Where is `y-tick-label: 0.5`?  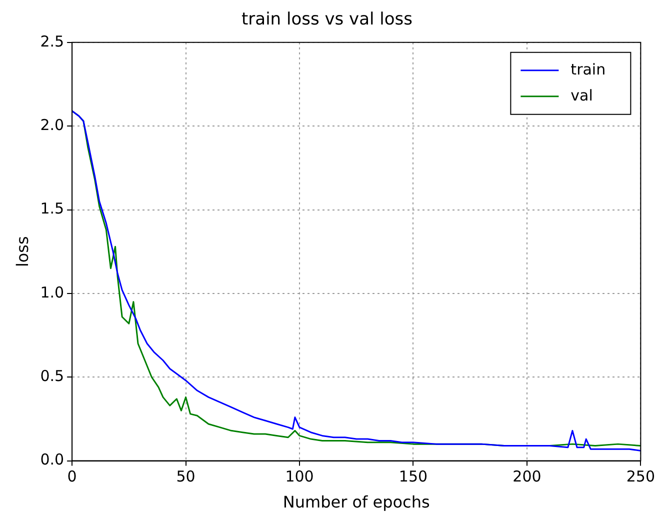
y-tick-label: 0.5 is located at coordinates (52, 376).